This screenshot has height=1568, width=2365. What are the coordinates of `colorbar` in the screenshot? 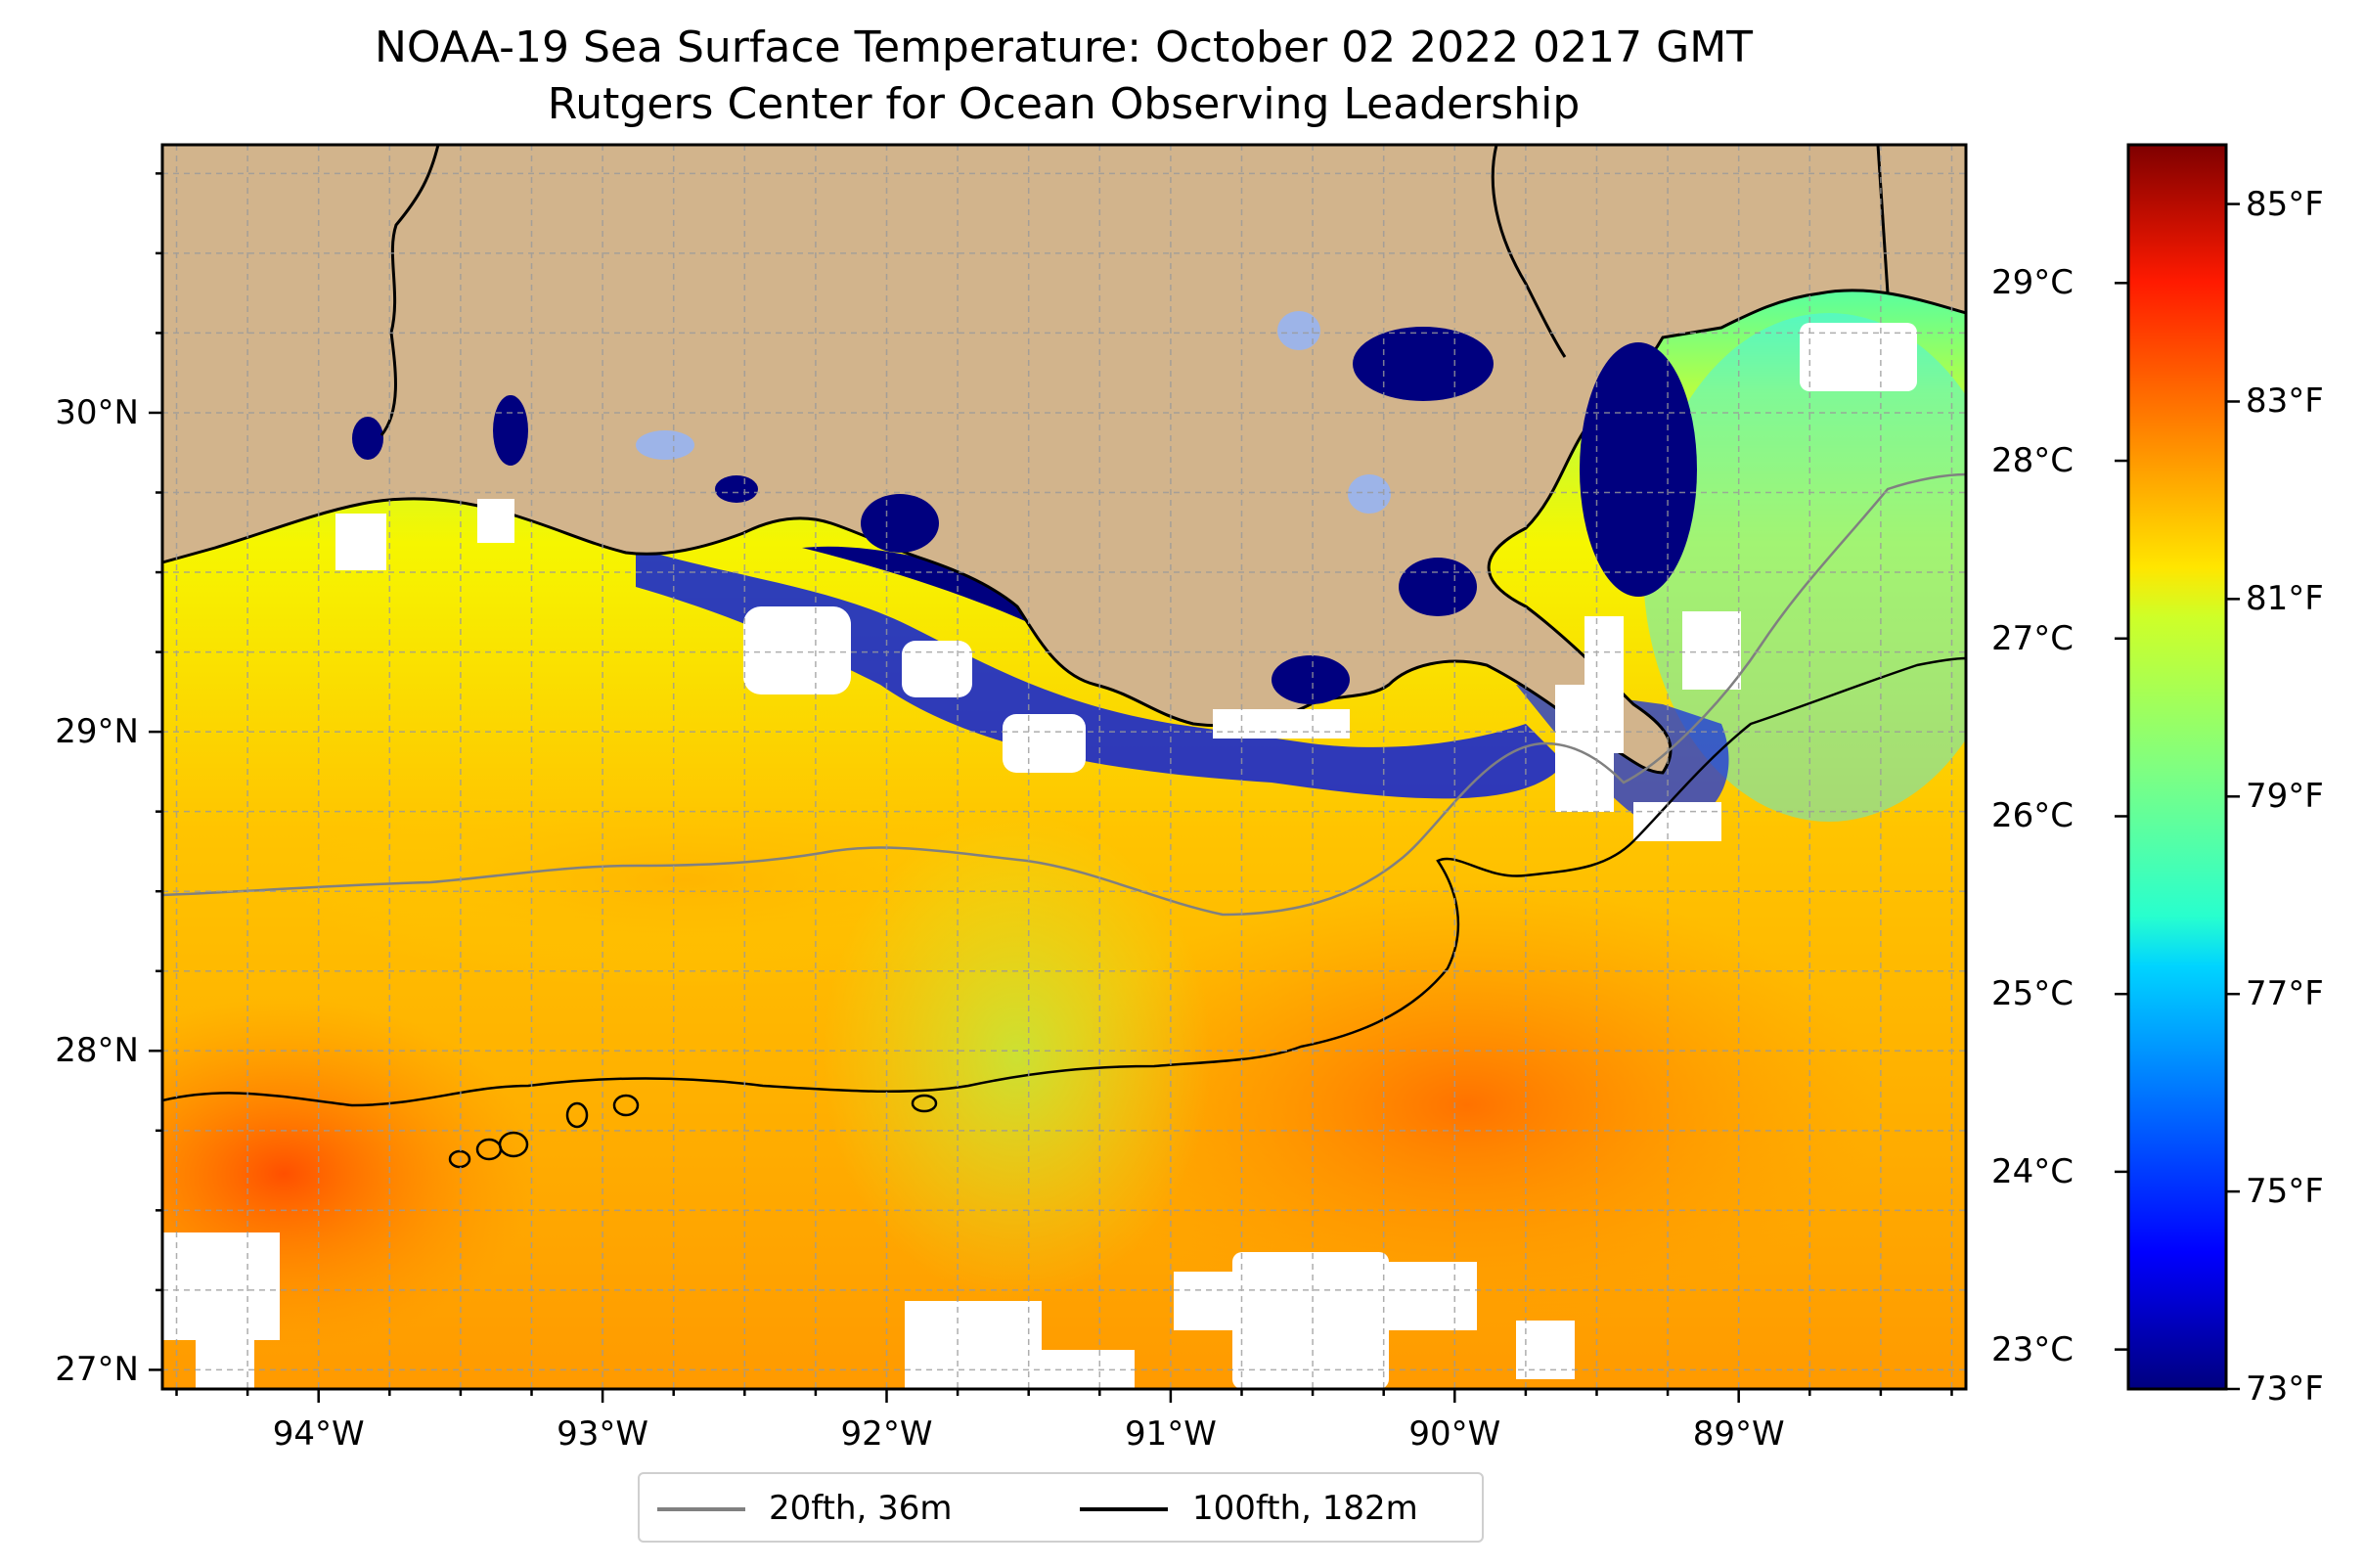 It's located at (2177, 767).